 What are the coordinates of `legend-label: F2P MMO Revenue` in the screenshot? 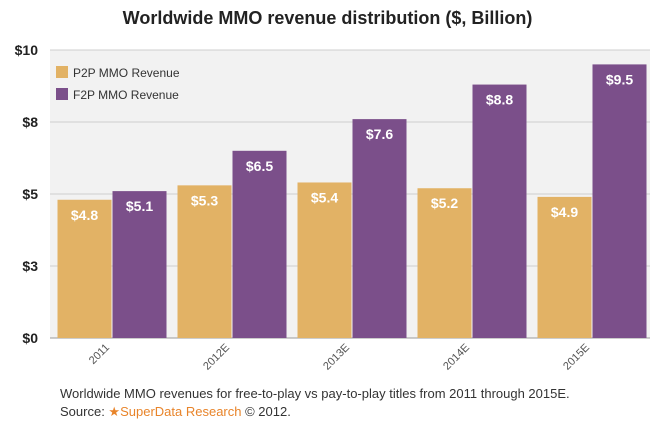 It's located at (126, 95).